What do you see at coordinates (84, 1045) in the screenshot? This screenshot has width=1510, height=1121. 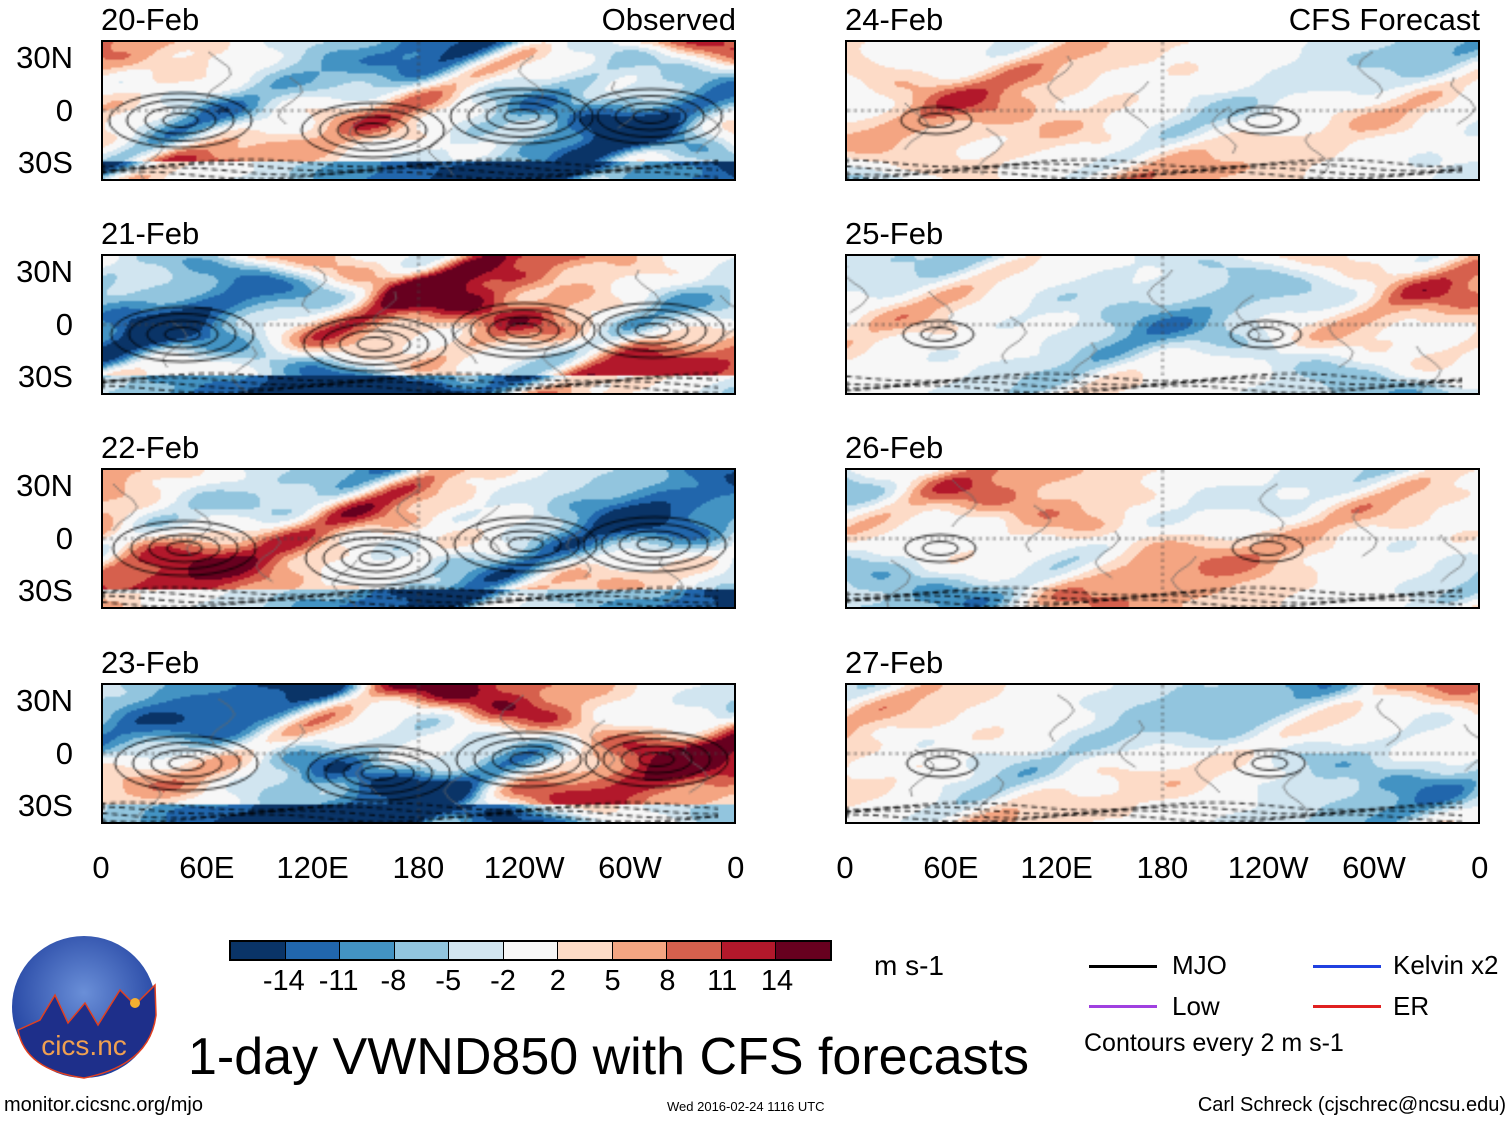 I see `logo-text: cics.nc` at bounding box center [84, 1045].